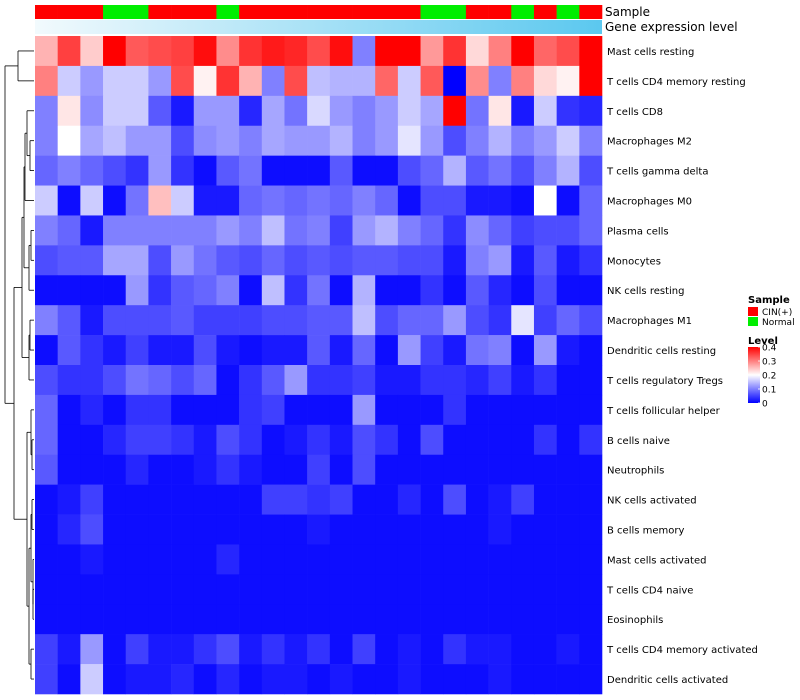 This screenshot has height=700, width=800. Describe the element at coordinates (645, 531) in the screenshot. I see `row-label: B cells memory` at that location.